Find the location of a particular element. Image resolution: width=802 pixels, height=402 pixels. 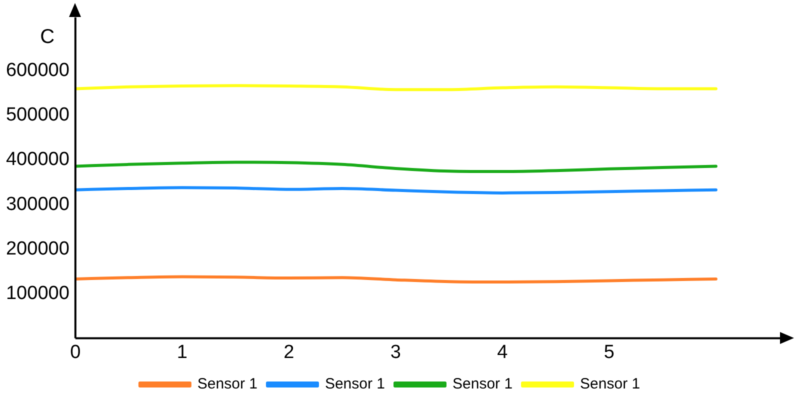

y-tick-label: 600000 is located at coordinates (38, 71).